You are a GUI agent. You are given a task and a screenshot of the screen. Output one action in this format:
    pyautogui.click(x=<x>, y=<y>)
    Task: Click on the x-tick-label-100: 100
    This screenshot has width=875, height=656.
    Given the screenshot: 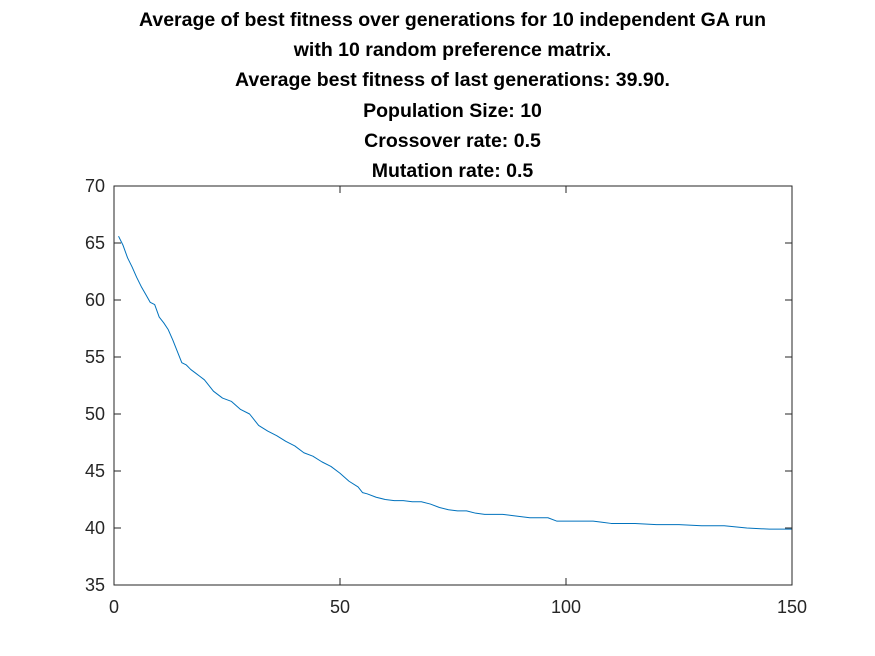 What is the action you would take?
    pyautogui.click(x=566, y=607)
    